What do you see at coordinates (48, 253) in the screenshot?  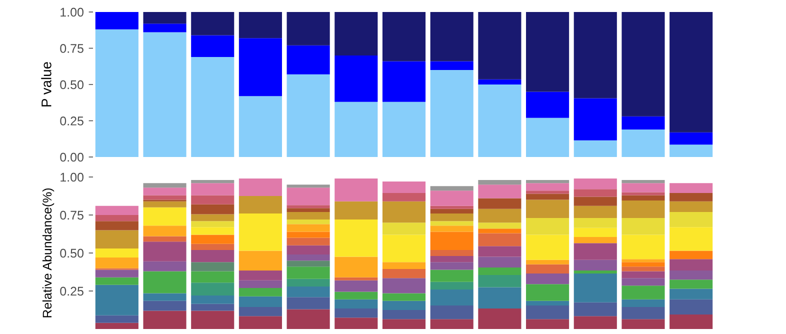 I see `y-axis-title: Relative Abundance(%)` at bounding box center [48, 253].